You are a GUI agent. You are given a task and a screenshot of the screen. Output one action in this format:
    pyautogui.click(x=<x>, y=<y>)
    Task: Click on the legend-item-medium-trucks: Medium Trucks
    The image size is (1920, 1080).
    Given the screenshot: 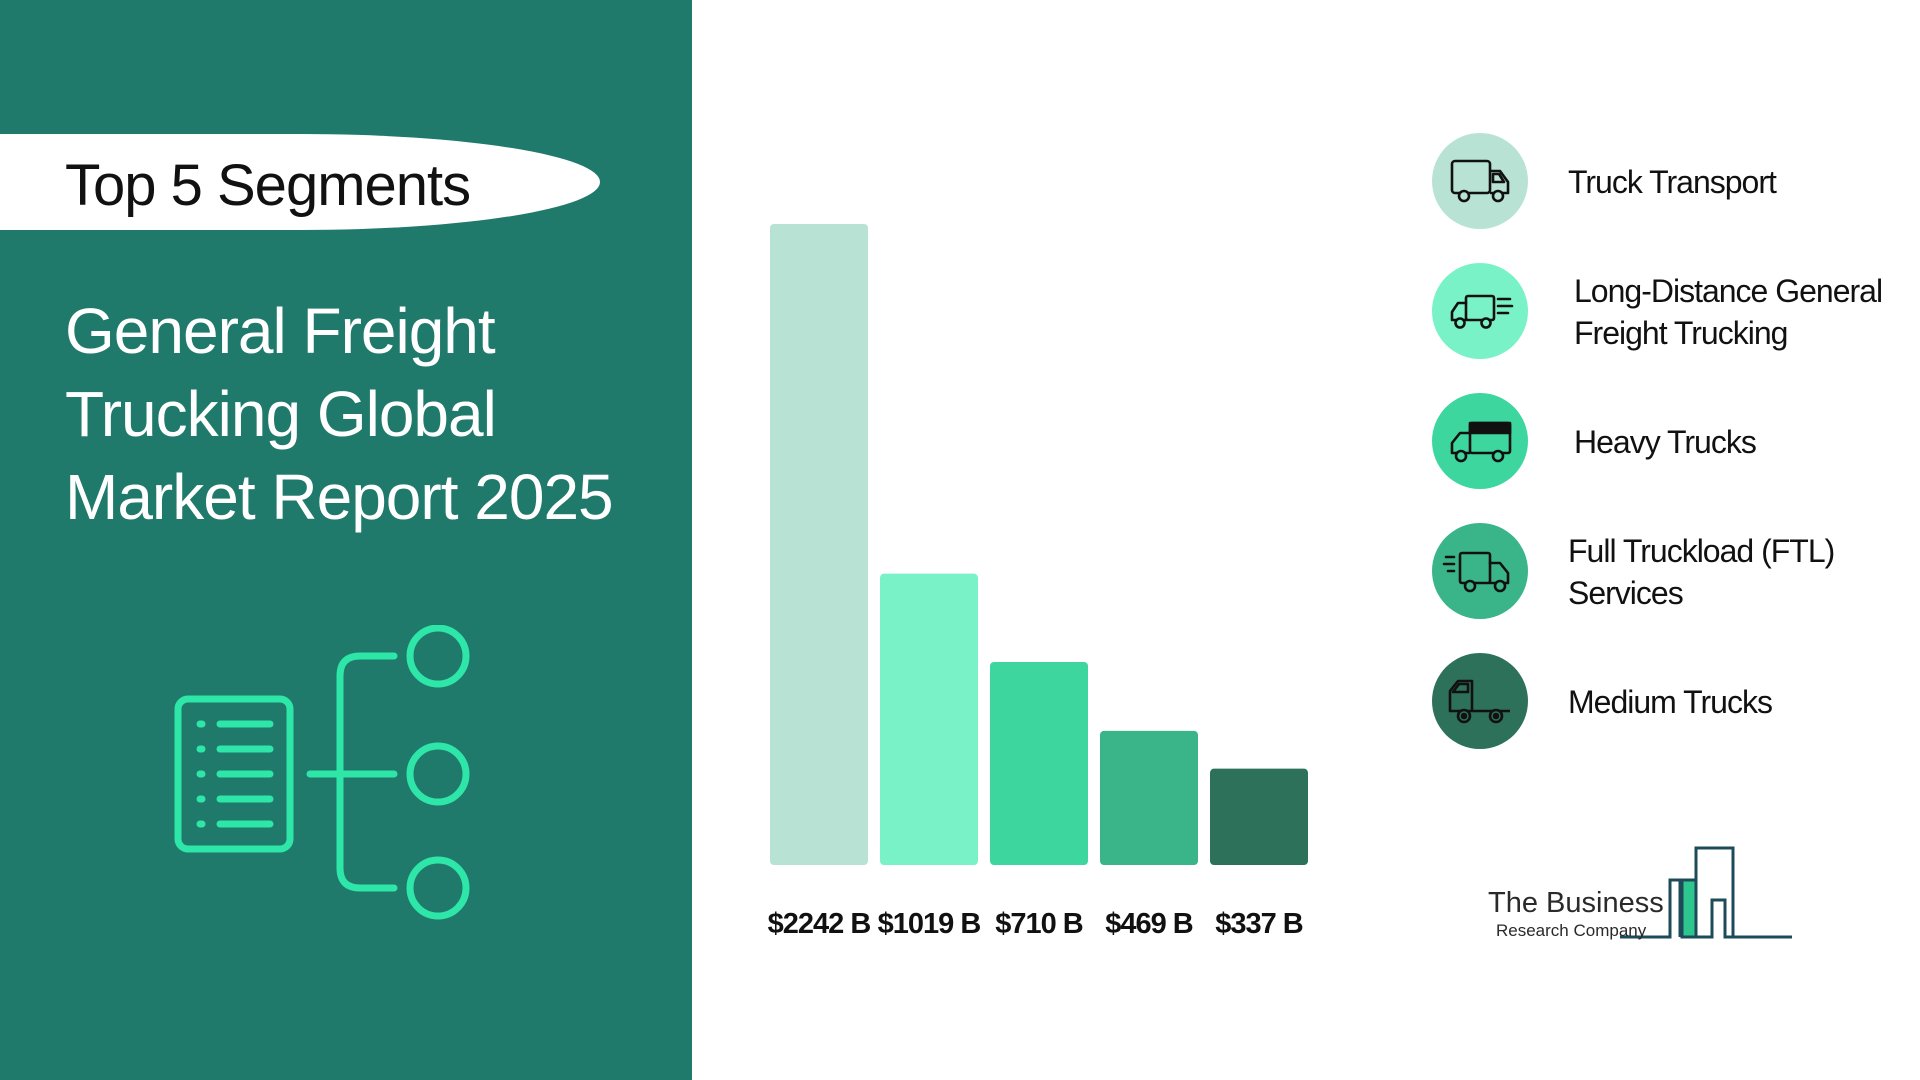 What is the action you would take?
    pyautogui.click(x=1672, y=702)
    